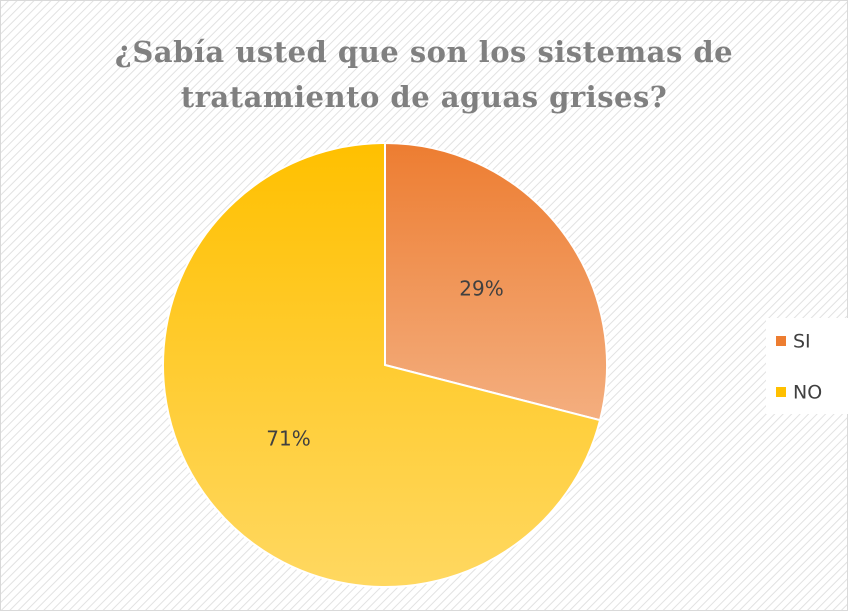 The height and width of the screenshot is (611, 848). What do you see at coordinates (807, 393) in the screenshot?
I see `legend-label: NO` at bounding box center [807, 393].